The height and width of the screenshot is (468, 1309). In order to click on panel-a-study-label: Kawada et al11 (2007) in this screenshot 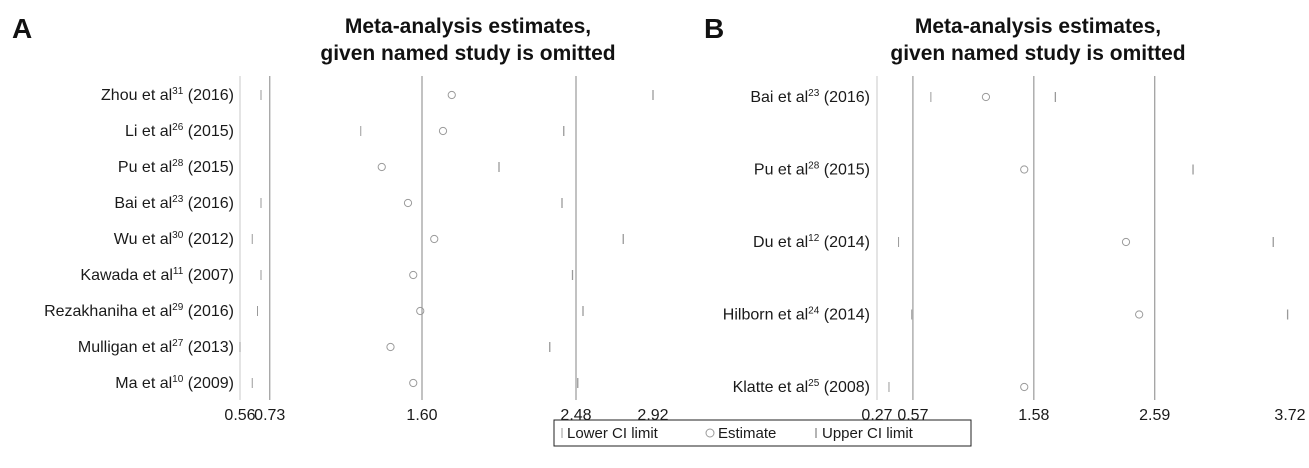, I will do `click(157, 275)`.